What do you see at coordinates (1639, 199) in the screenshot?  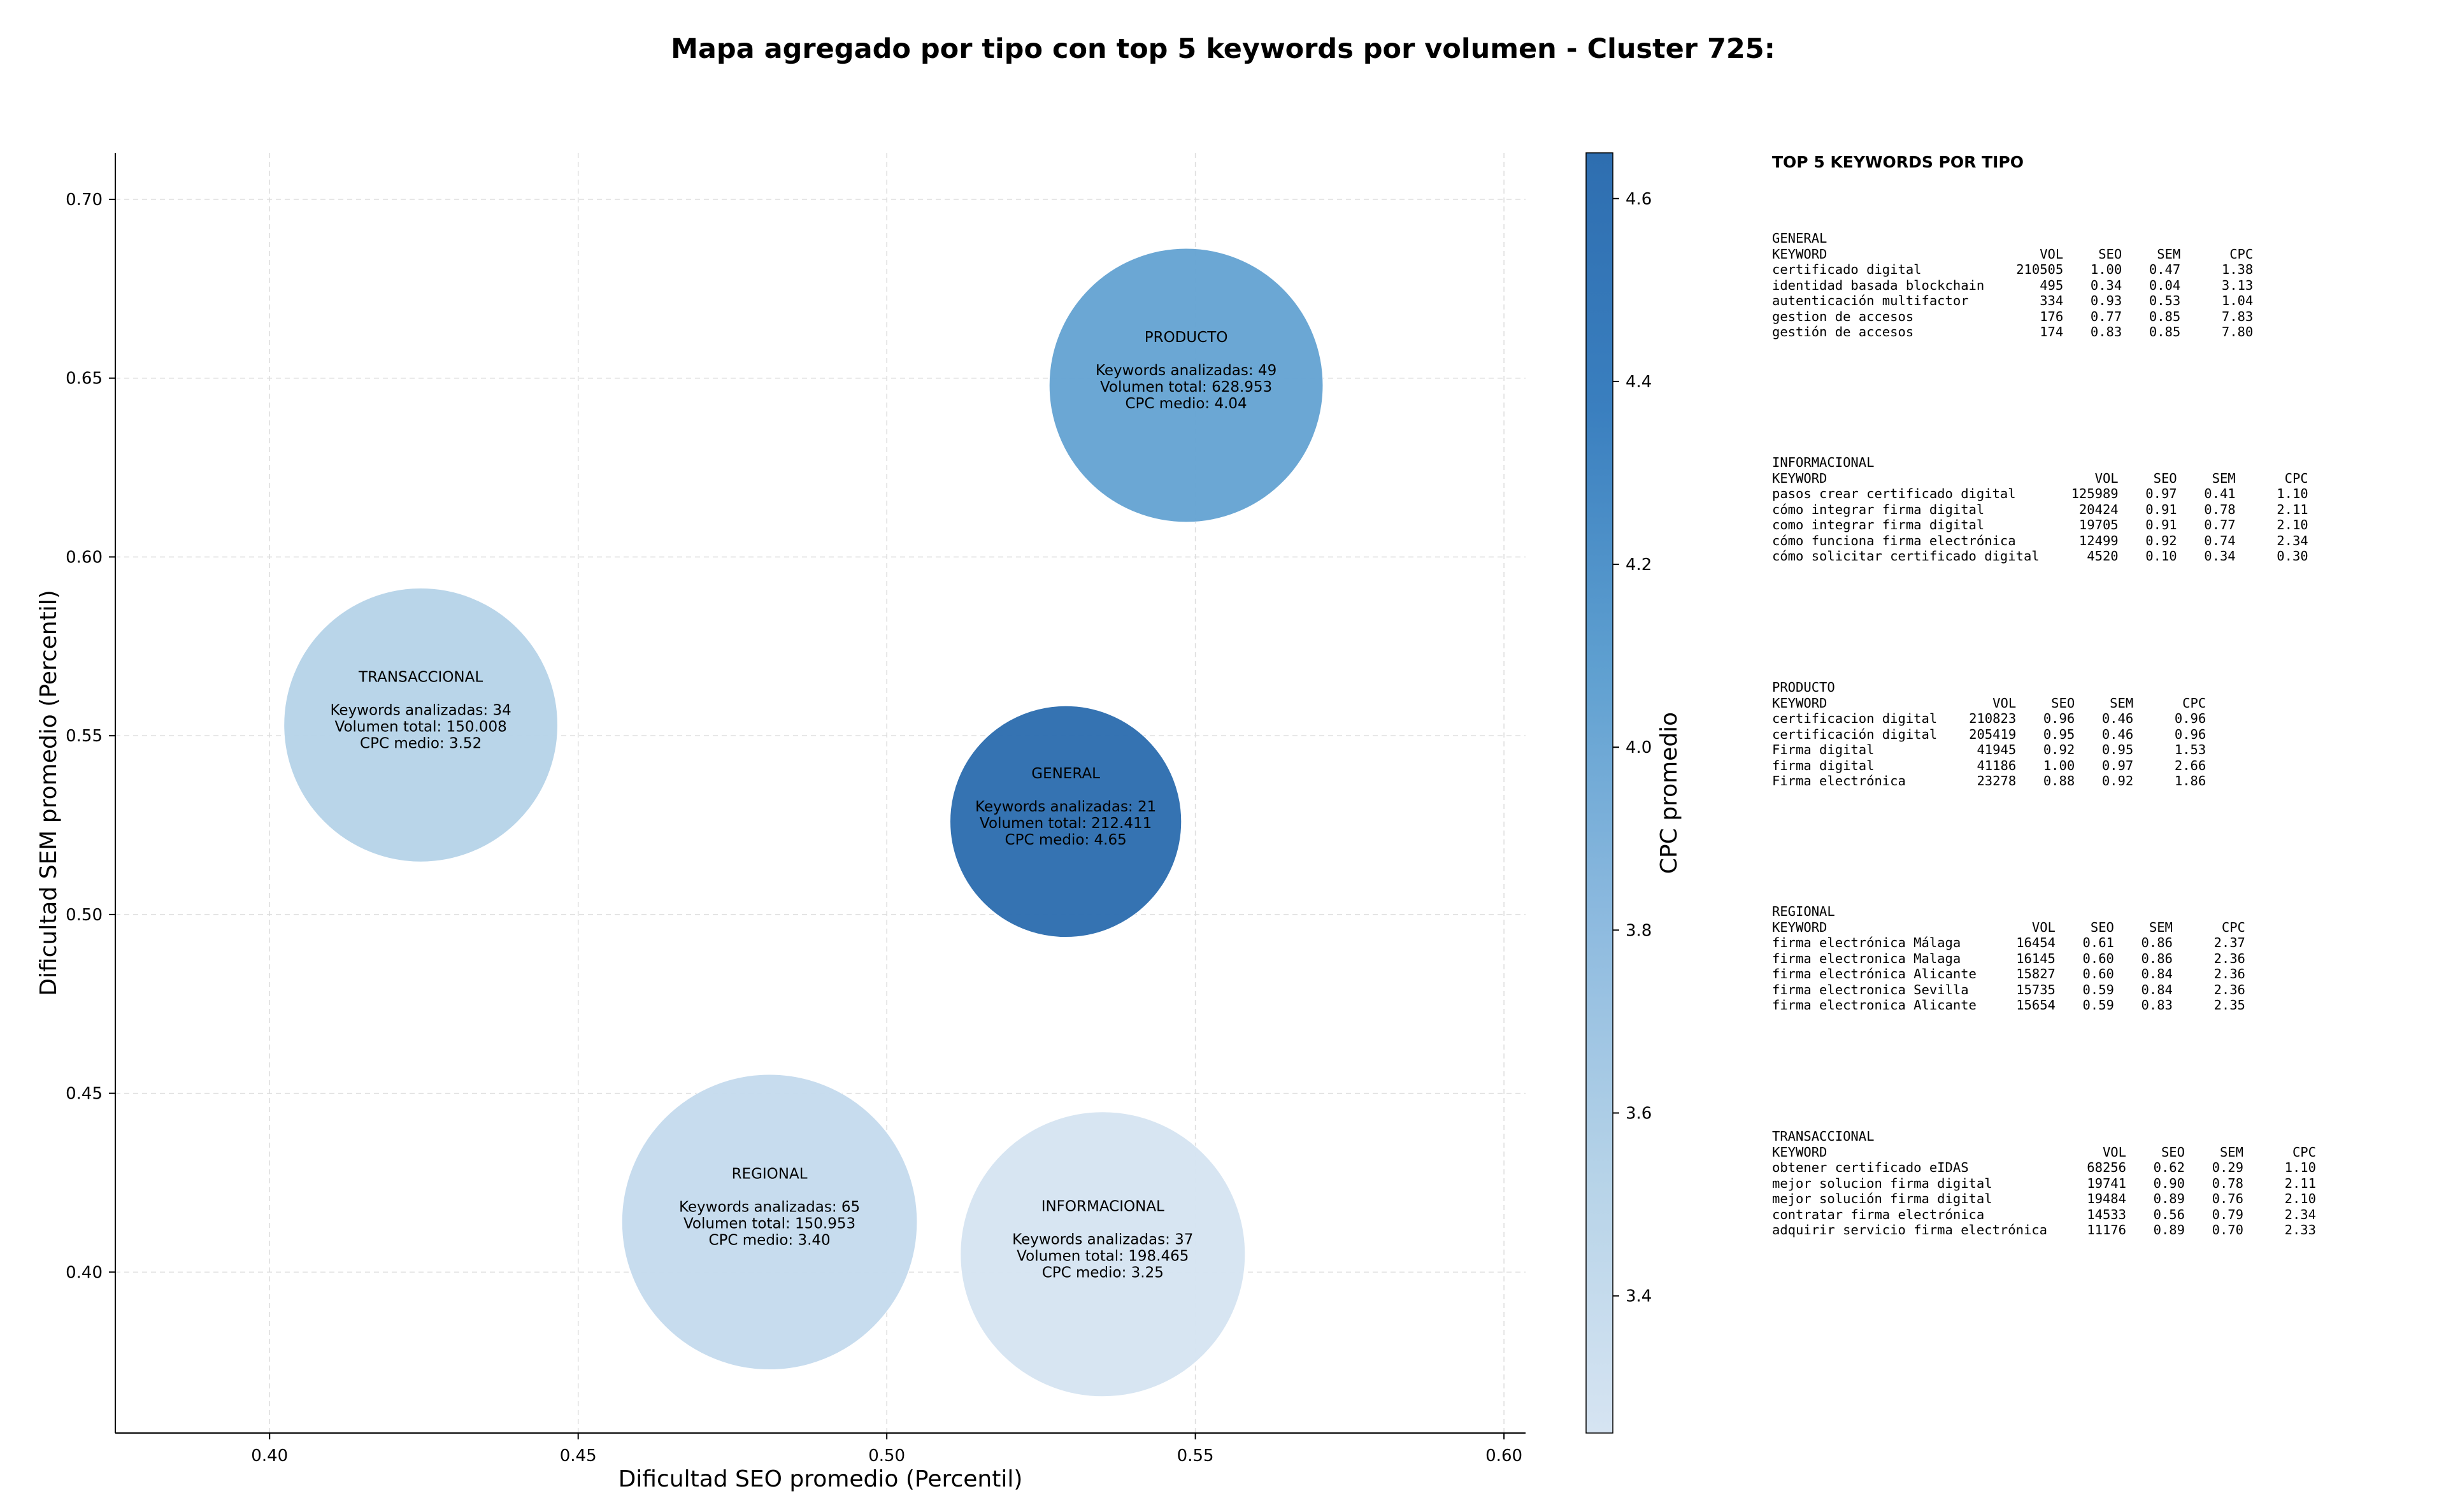 I see `colorbar-tick-label: 4.6` at bounding box center [1639, 199].